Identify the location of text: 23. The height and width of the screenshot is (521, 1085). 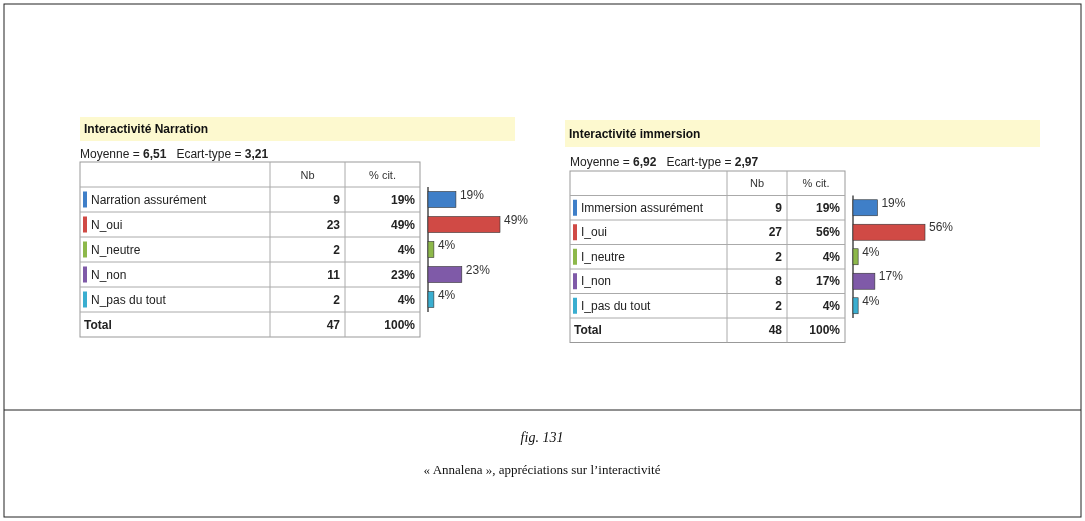
(333, 224).